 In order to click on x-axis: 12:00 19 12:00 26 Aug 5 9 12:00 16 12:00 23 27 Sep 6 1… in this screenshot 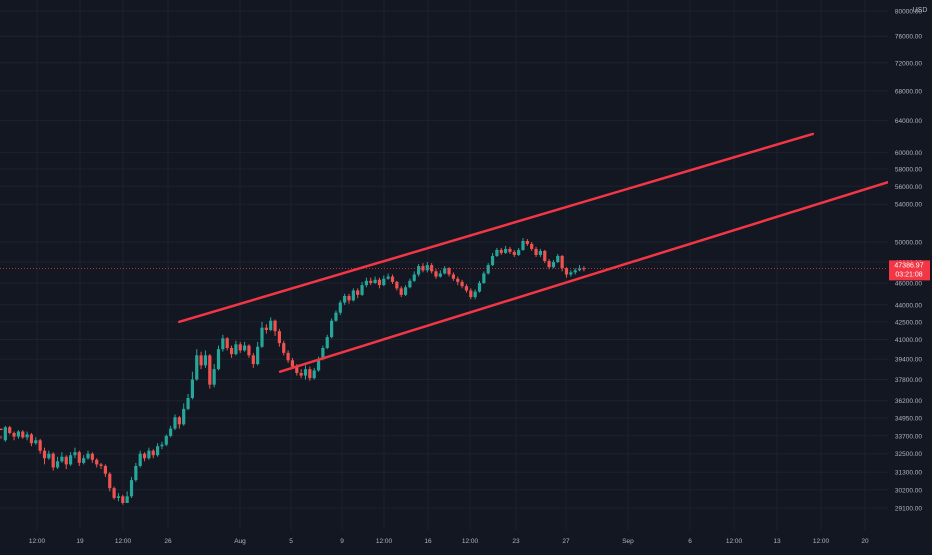, I will do `click(466, 540)`.